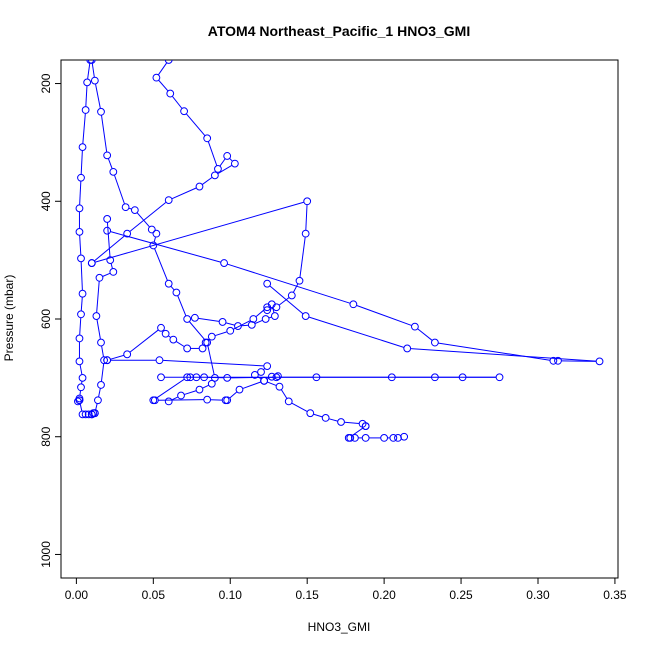  I want to click on x-tick-label: 0.00, so click(77, 595).